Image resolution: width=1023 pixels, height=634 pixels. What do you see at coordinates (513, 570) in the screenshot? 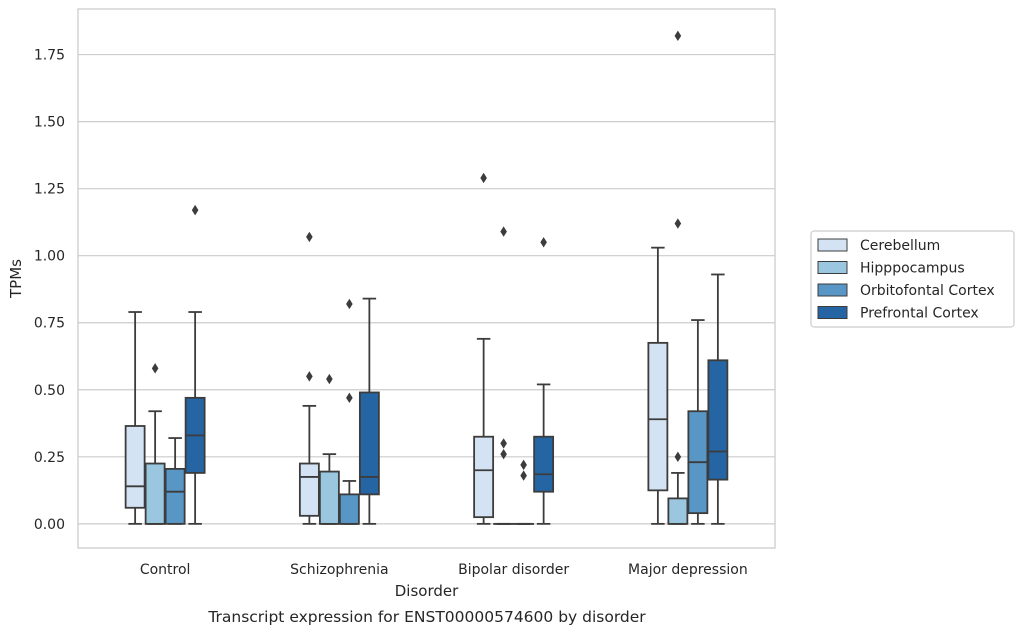
I see `x-tick-label: Bipolar disorder` at bounding box center [513, 570].